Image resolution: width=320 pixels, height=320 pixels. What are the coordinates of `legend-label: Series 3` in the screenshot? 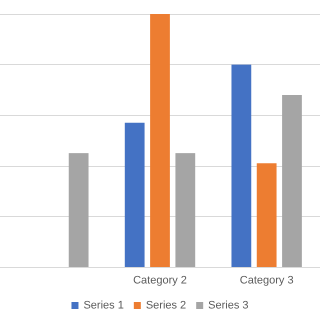 It's located at (228, 306).